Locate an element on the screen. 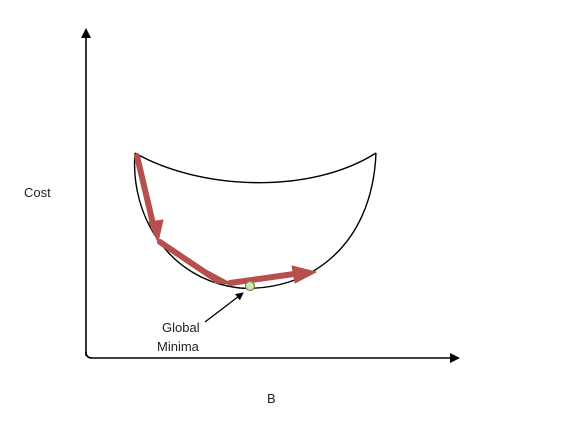 Image resolution: width=579 pixels, height=446 pixels. step-arrow-3-shaft is located at coordinates (262, 278).